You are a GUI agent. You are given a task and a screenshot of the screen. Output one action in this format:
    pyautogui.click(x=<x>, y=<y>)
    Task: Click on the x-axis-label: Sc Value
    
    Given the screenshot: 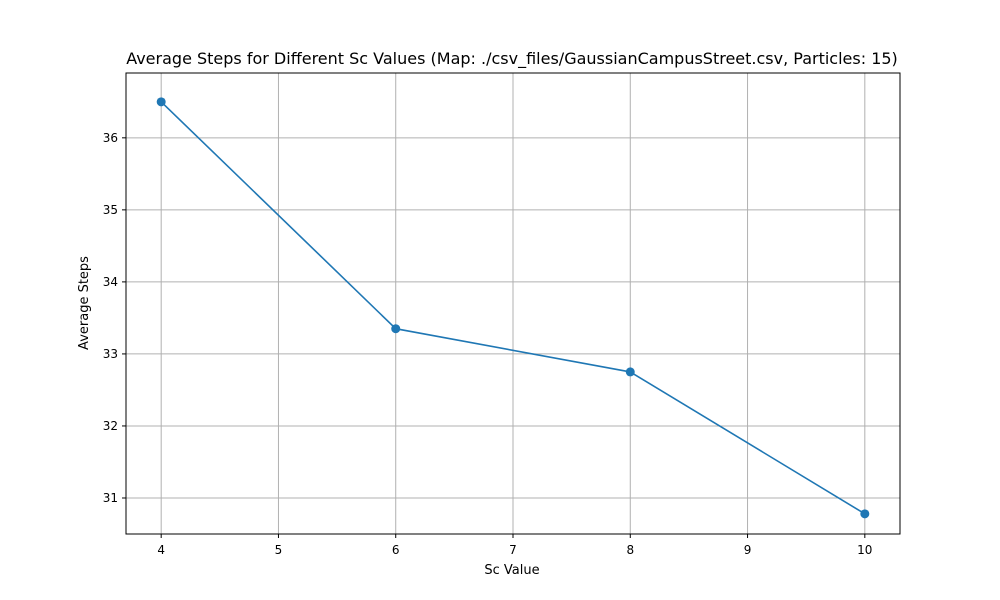 What is the action you would take?
    pyautogui.click(x=511, y=570)
    